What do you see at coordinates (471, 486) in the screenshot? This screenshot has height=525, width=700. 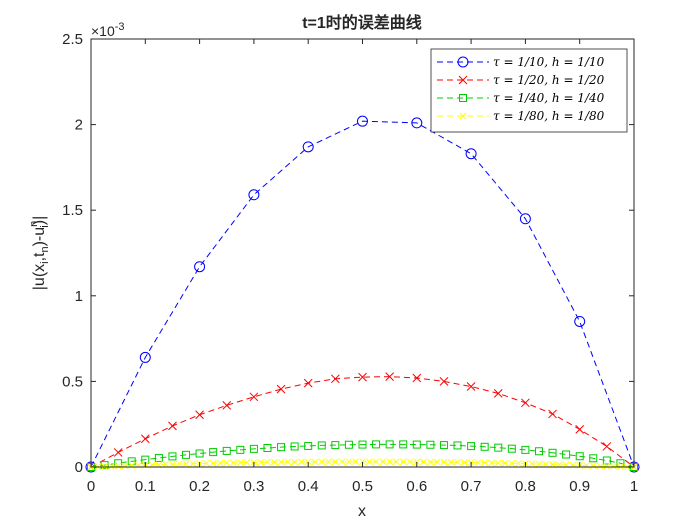 I see `x-tick-label: 0.7` at bounding box center [471, 486].